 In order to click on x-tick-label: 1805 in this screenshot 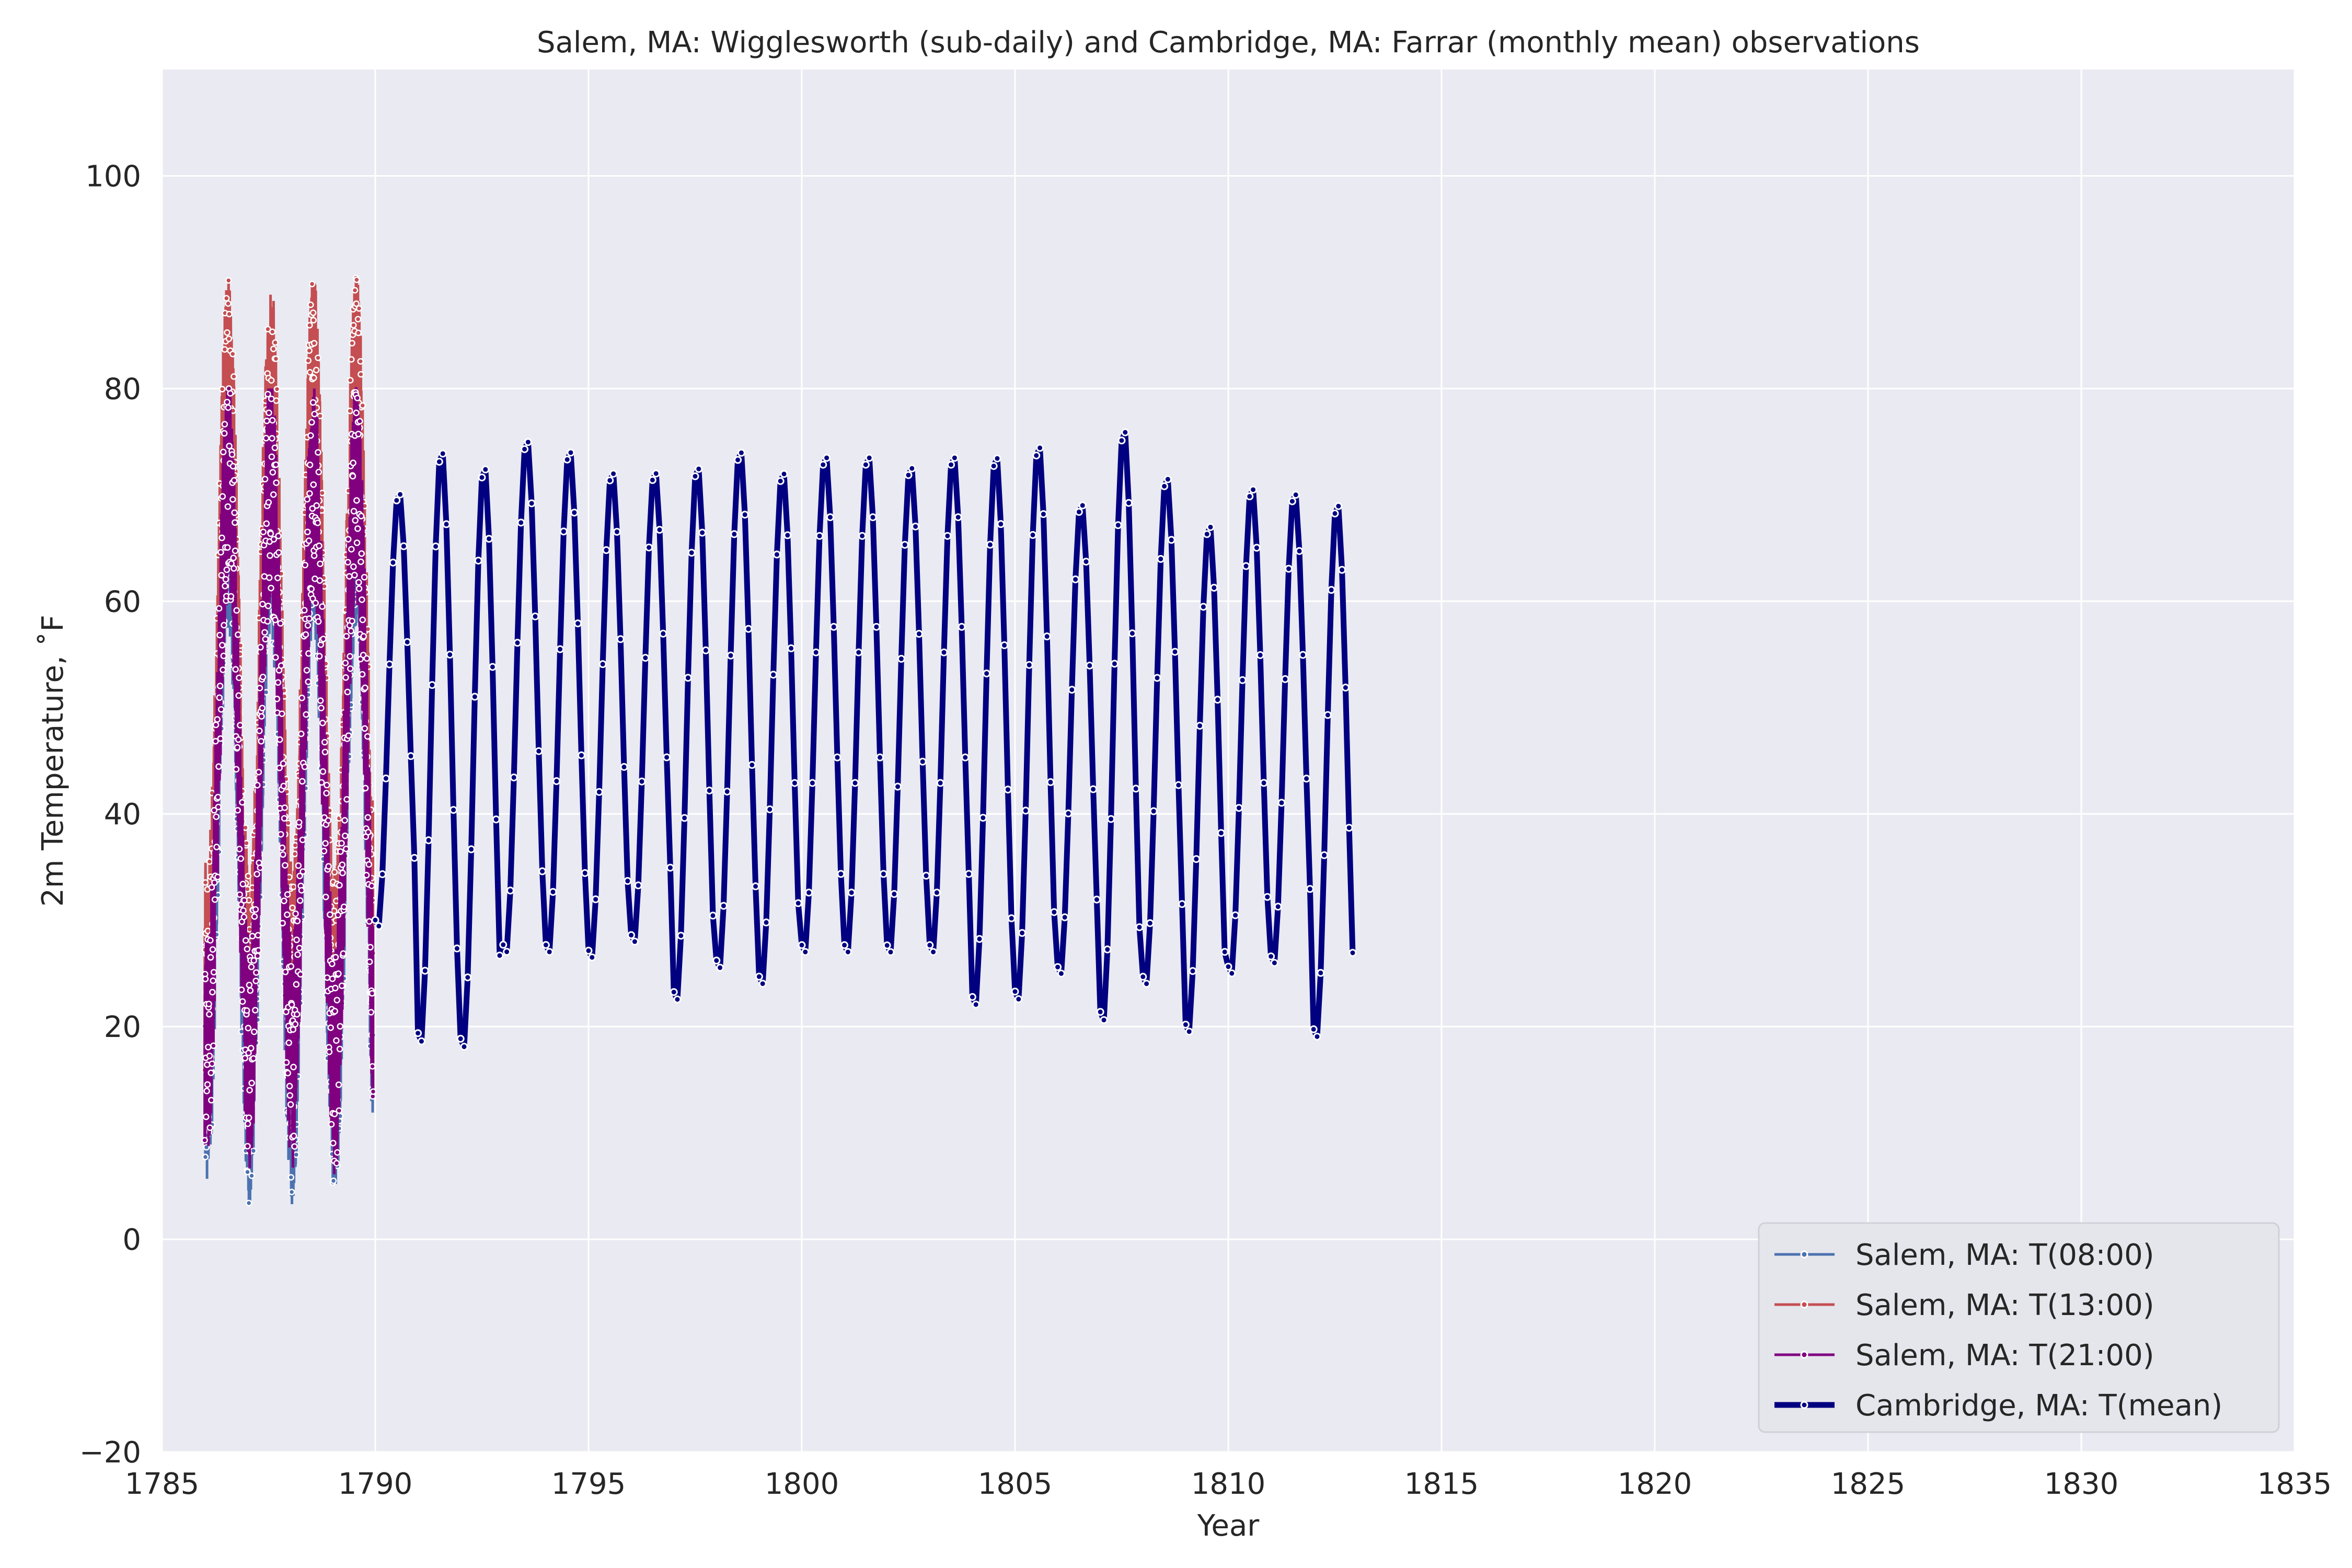, I will do `click(1015, 1484)`.